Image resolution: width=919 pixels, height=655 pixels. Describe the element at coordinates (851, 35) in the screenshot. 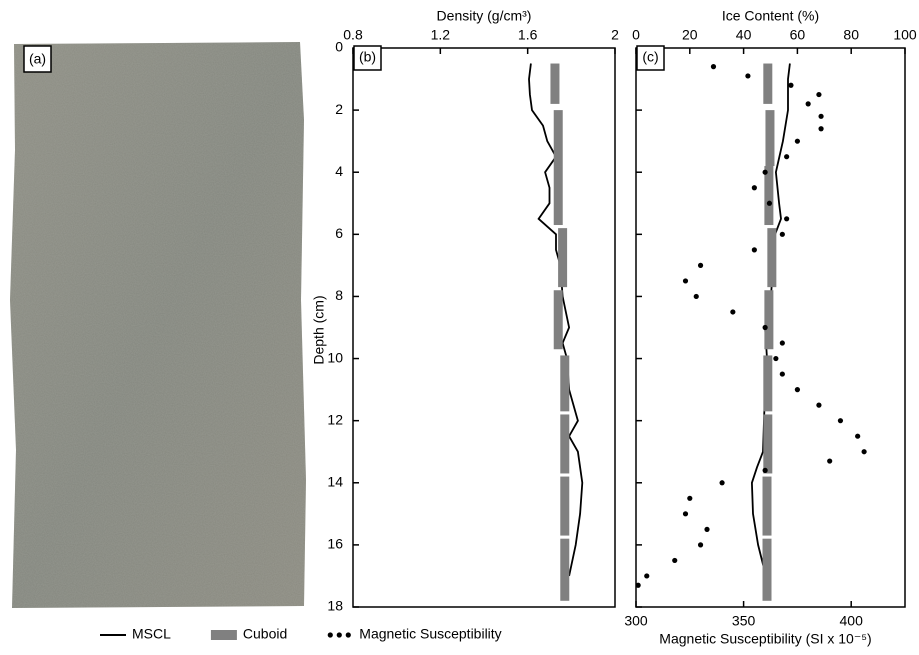

I see `x-tick-label: 80` at that location.